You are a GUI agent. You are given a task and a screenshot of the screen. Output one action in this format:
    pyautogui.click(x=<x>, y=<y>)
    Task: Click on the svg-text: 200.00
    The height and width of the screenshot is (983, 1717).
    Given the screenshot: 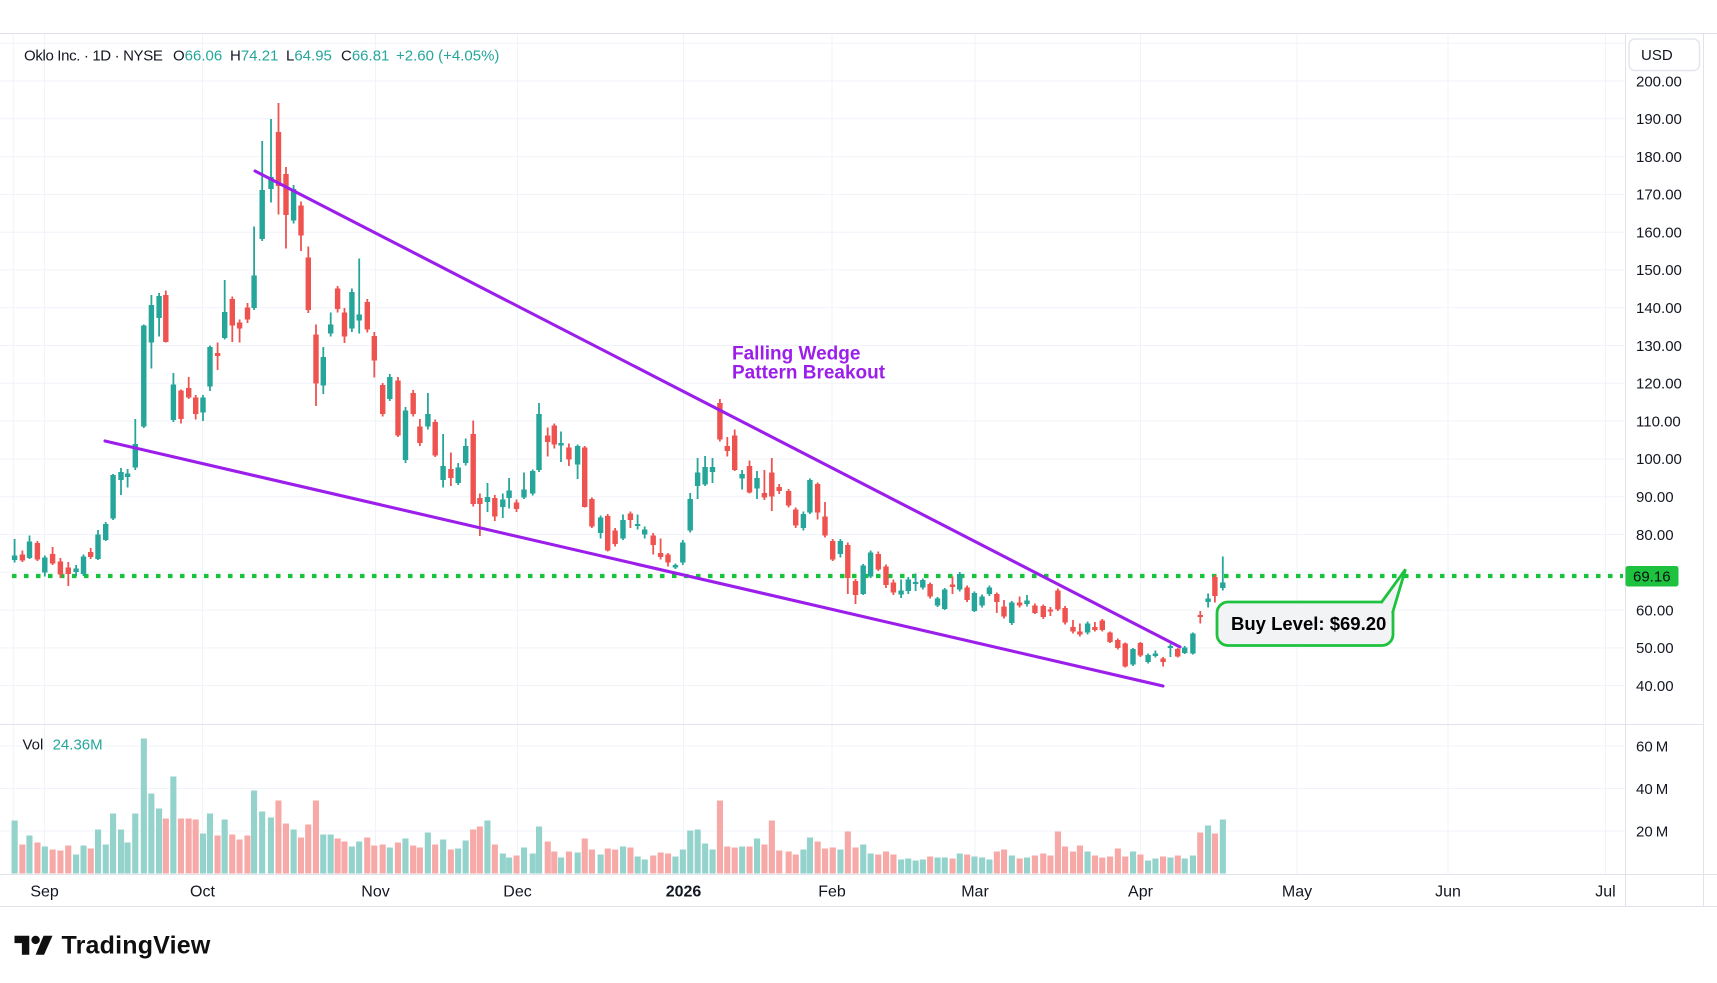 What is the action you would take?
    pyautogui.click(x=1659, y=81)
    